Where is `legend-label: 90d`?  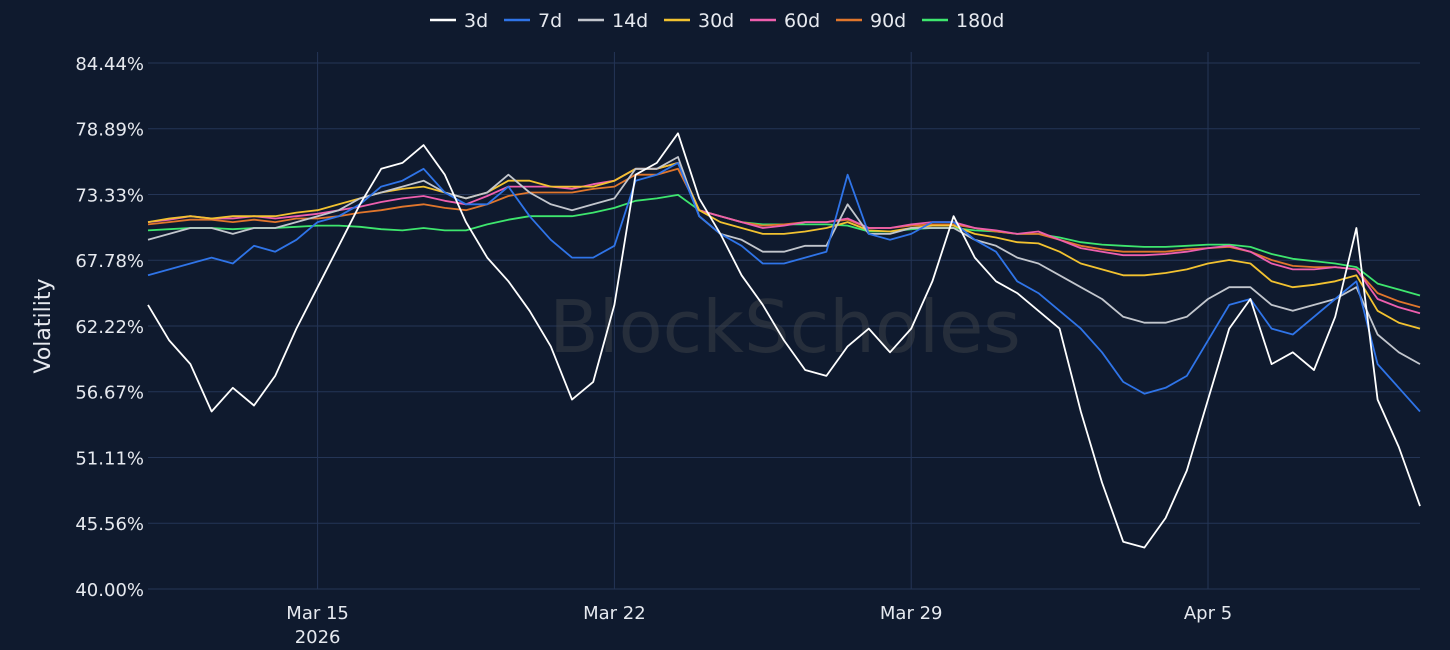 legend-label: 90d is located at coordinates (888, 21).